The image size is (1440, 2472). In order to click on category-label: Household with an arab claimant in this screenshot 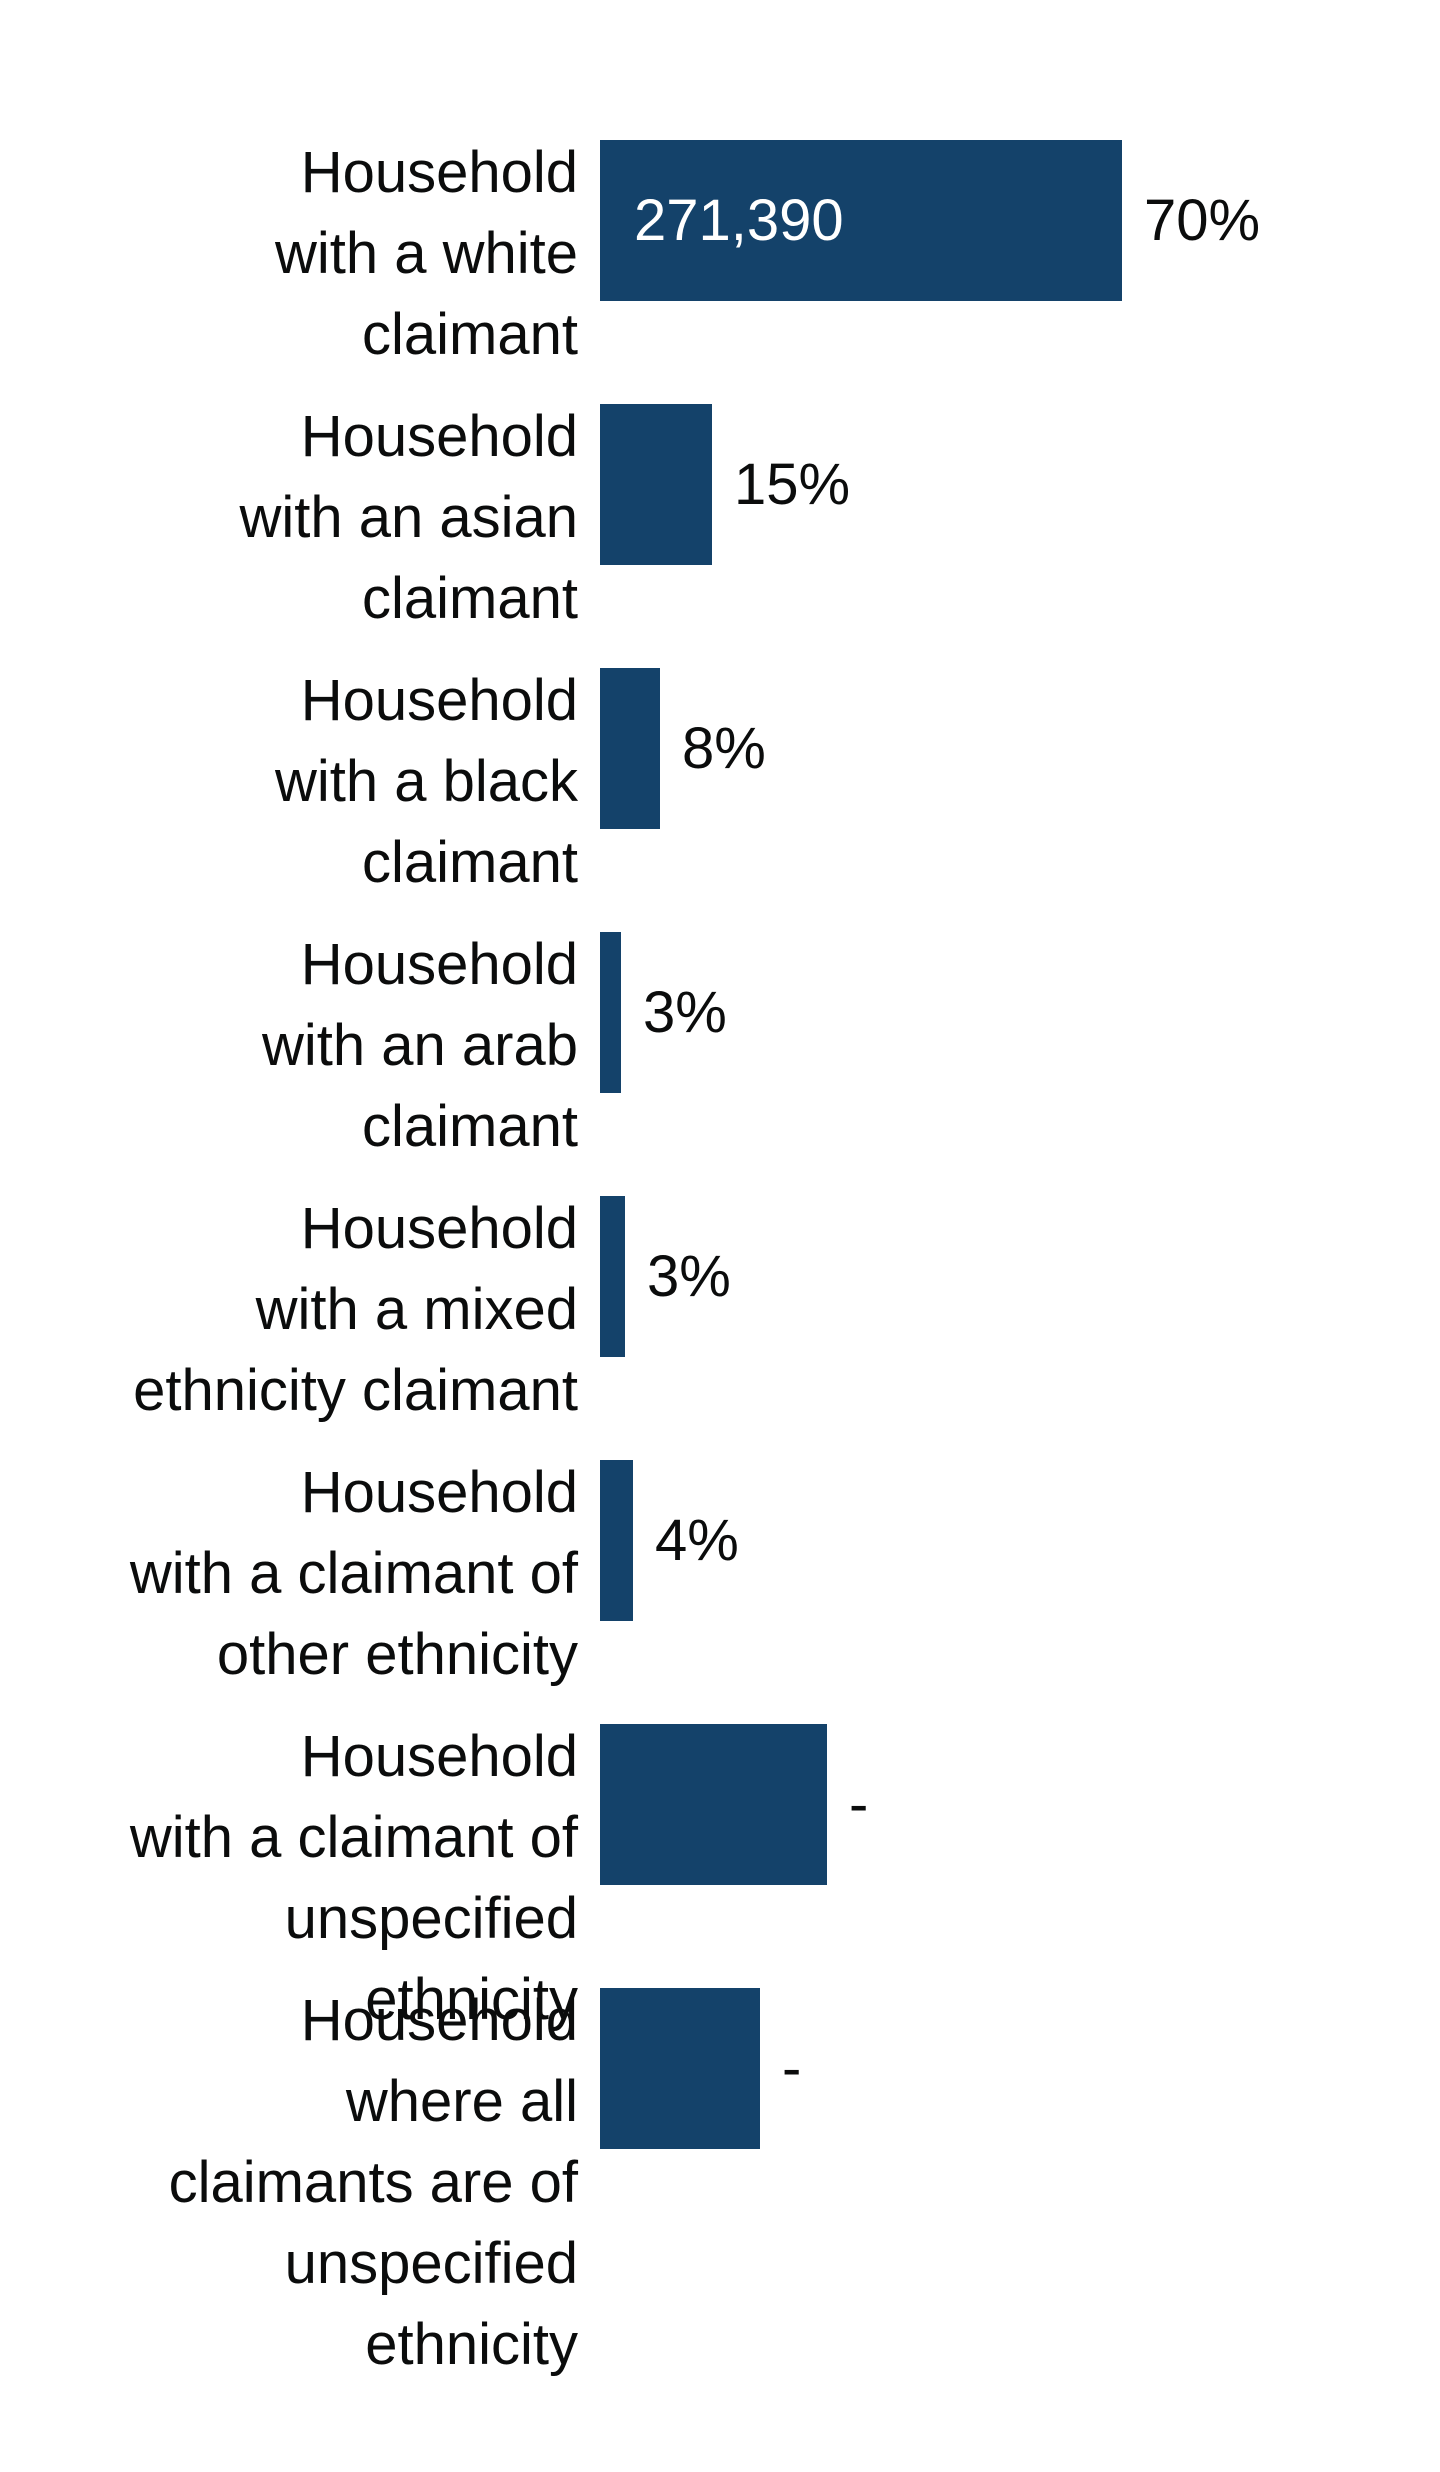, I will do `click(420, 1045)`.